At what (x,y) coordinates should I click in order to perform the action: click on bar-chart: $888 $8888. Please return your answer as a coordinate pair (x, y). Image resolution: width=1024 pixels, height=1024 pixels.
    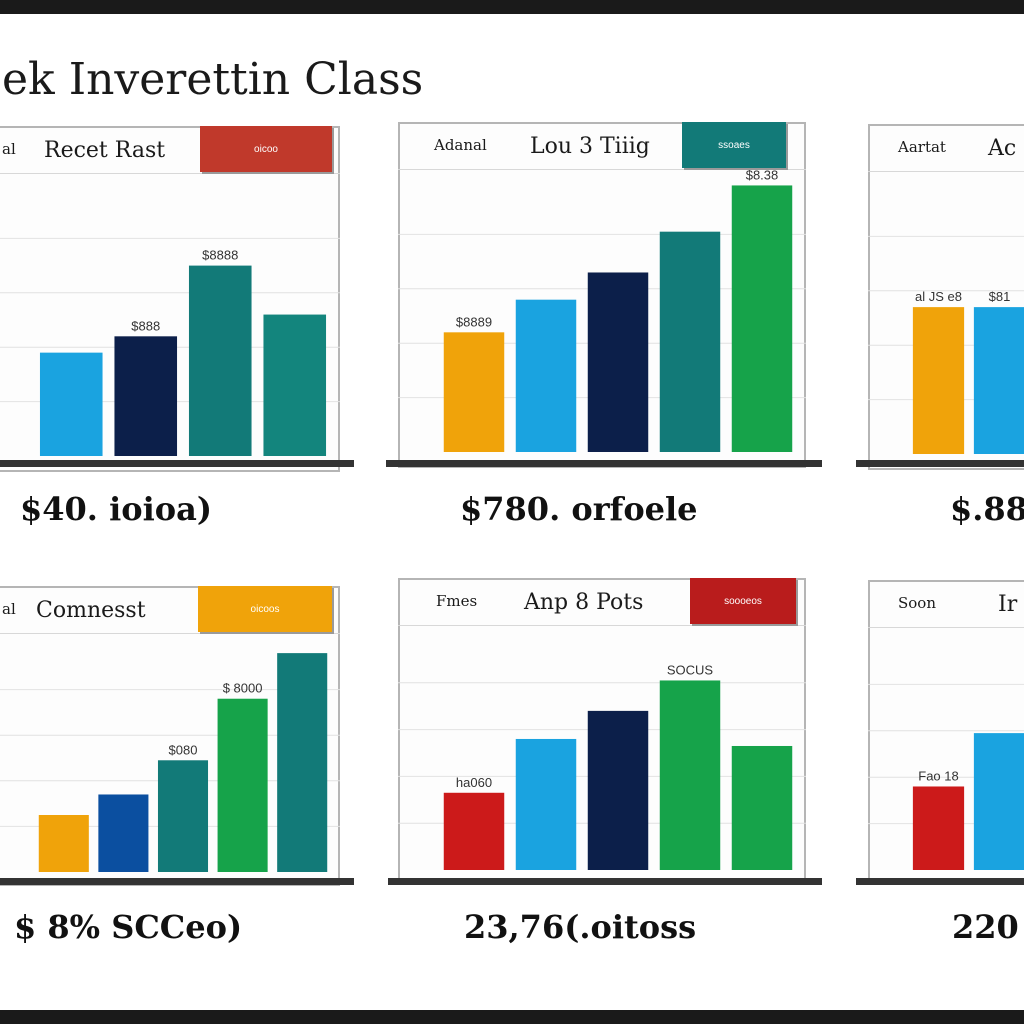
    Looking at the image, I should click on (170, 346).